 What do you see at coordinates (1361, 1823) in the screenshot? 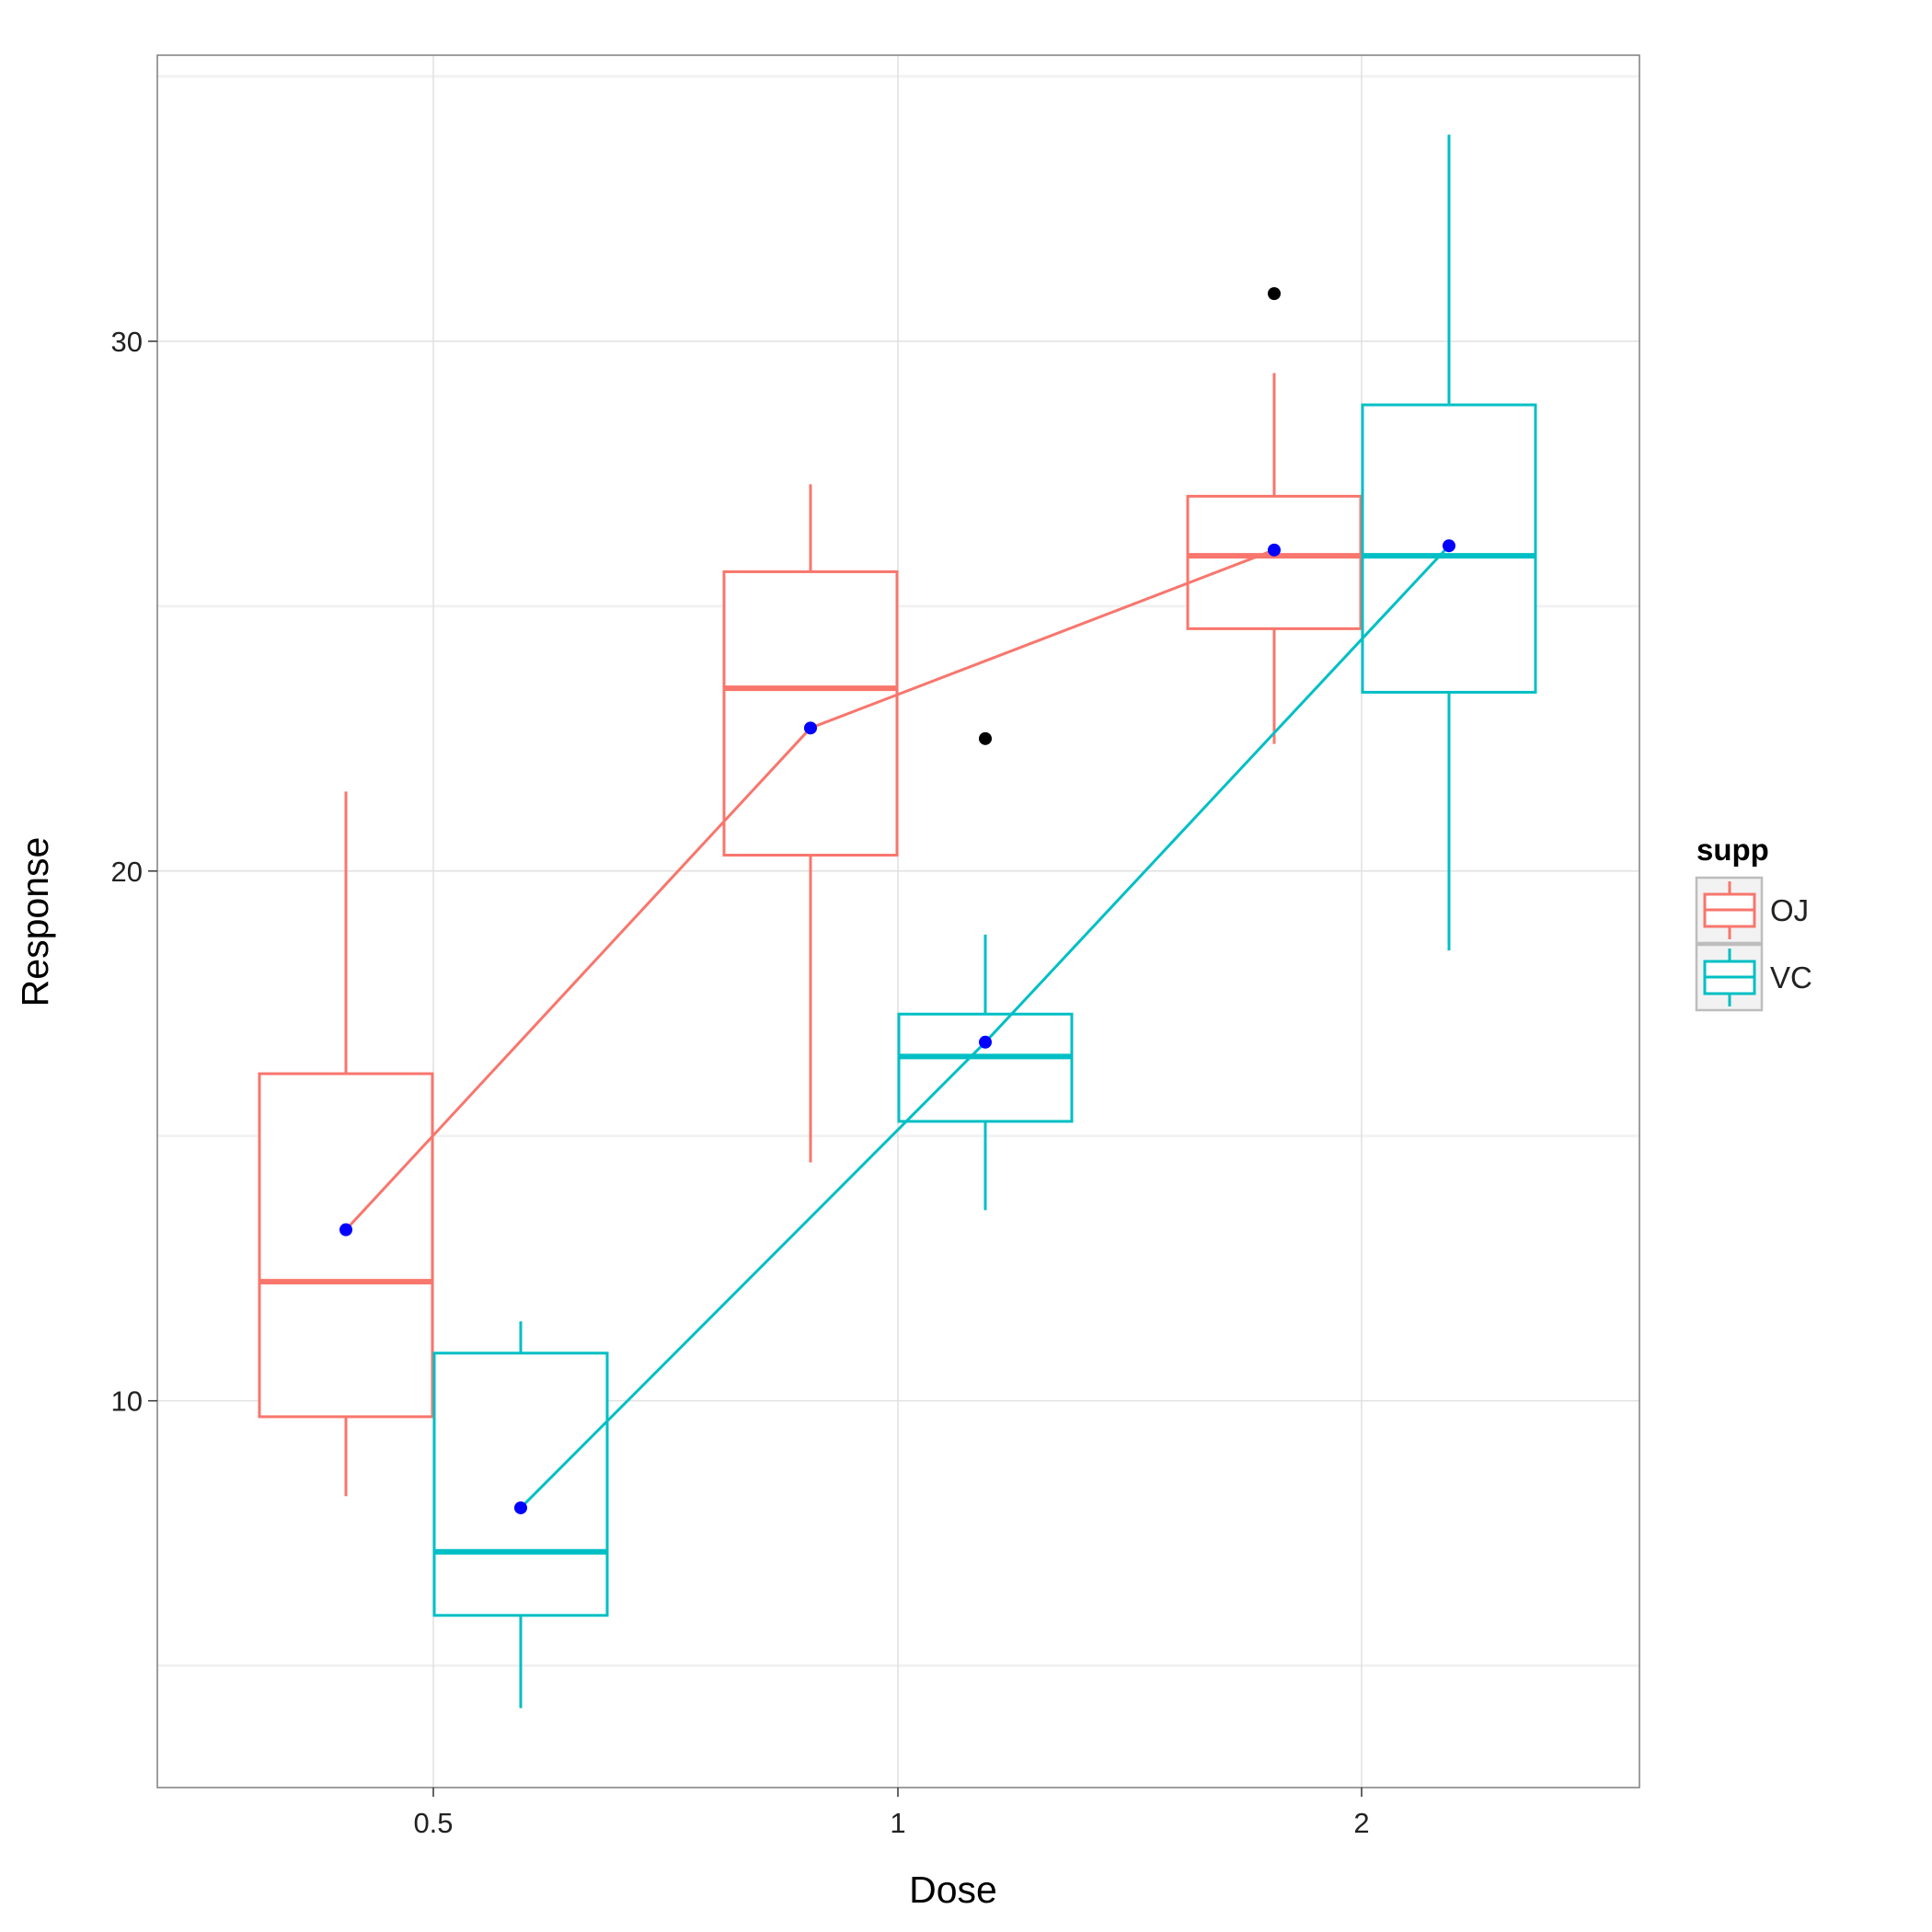
I see `x-tick-label: 2` at bounding box center [1361, 1823].